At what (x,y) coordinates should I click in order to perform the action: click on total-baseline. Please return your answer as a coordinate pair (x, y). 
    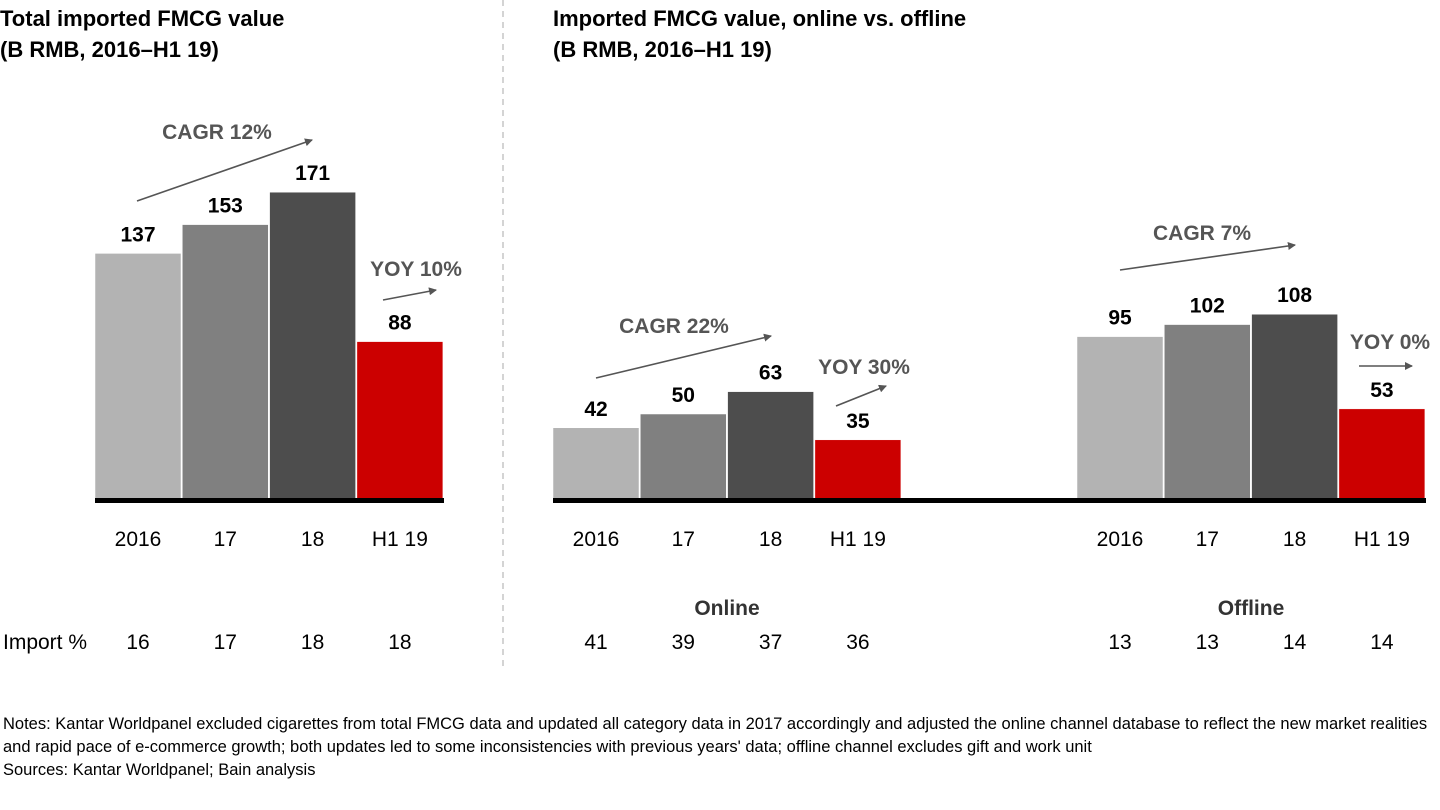
    Looking at the image, I should click on (269, 500).